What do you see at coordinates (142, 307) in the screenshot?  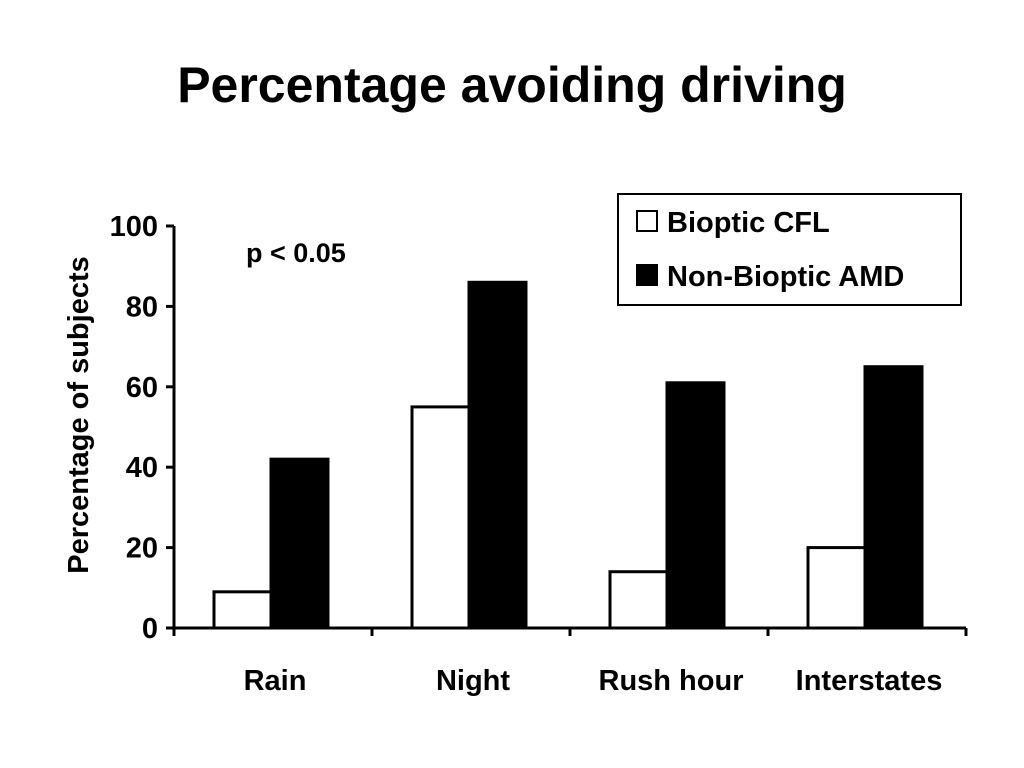 I see `y-tick-label: 80` at bounding box center [142, 307].